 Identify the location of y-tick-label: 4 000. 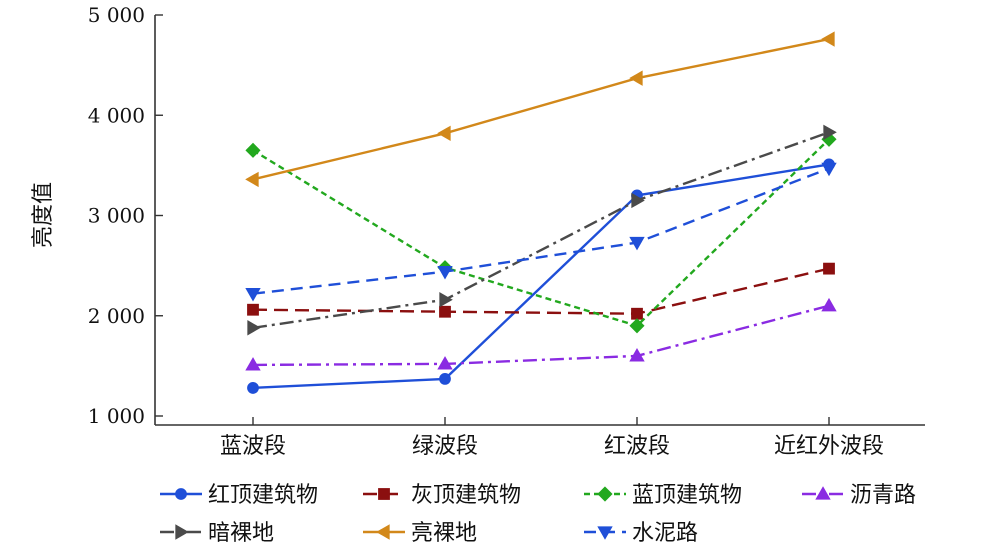
(116, 115).